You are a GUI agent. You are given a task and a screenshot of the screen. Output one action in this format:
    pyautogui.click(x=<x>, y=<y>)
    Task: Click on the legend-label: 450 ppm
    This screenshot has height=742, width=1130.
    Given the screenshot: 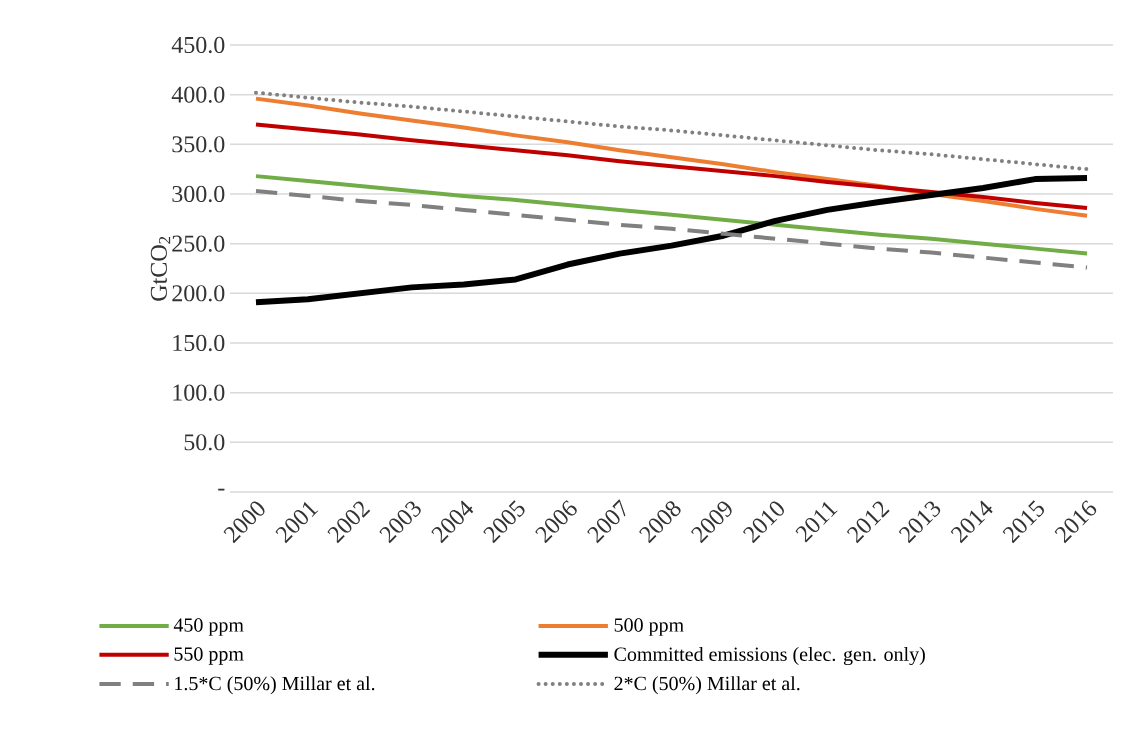 What is the action you would take?
    pyautogui.click(x=208, y=627)
    